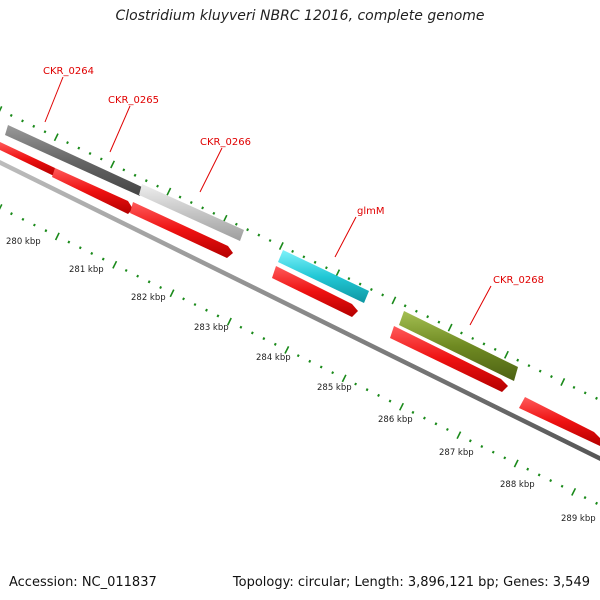  I want to click on scale-label: 286 kbp, so click(395, 420).